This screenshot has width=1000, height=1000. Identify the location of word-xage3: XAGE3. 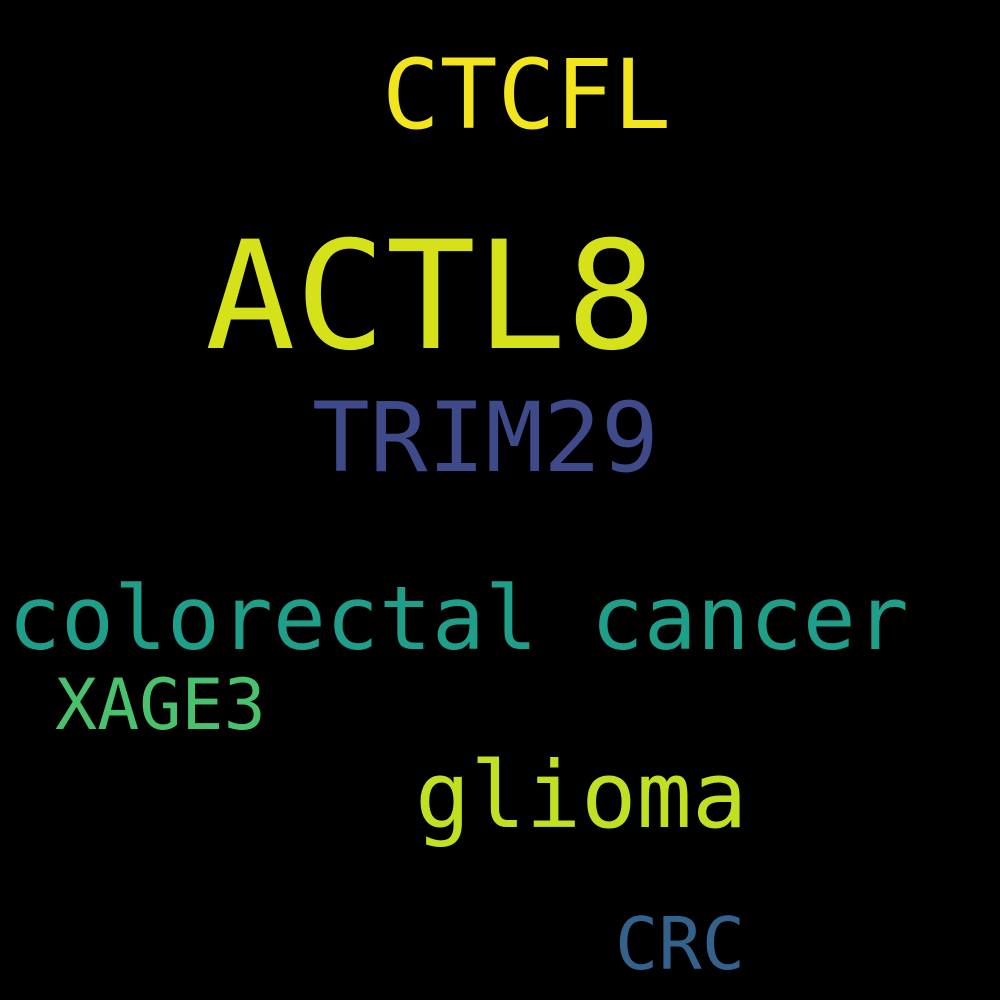
(160, 705).